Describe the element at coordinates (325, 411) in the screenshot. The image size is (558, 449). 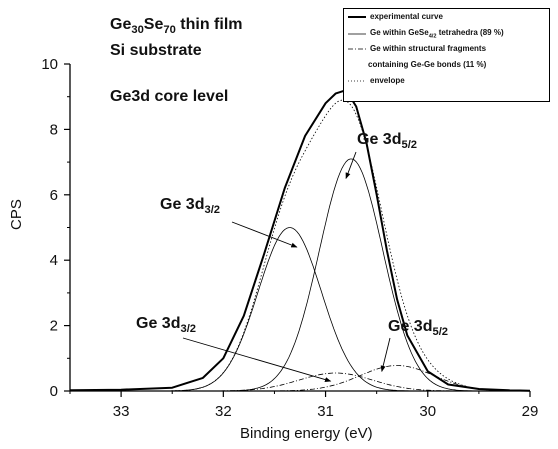
I see `x-tick-label: 31` at that location.